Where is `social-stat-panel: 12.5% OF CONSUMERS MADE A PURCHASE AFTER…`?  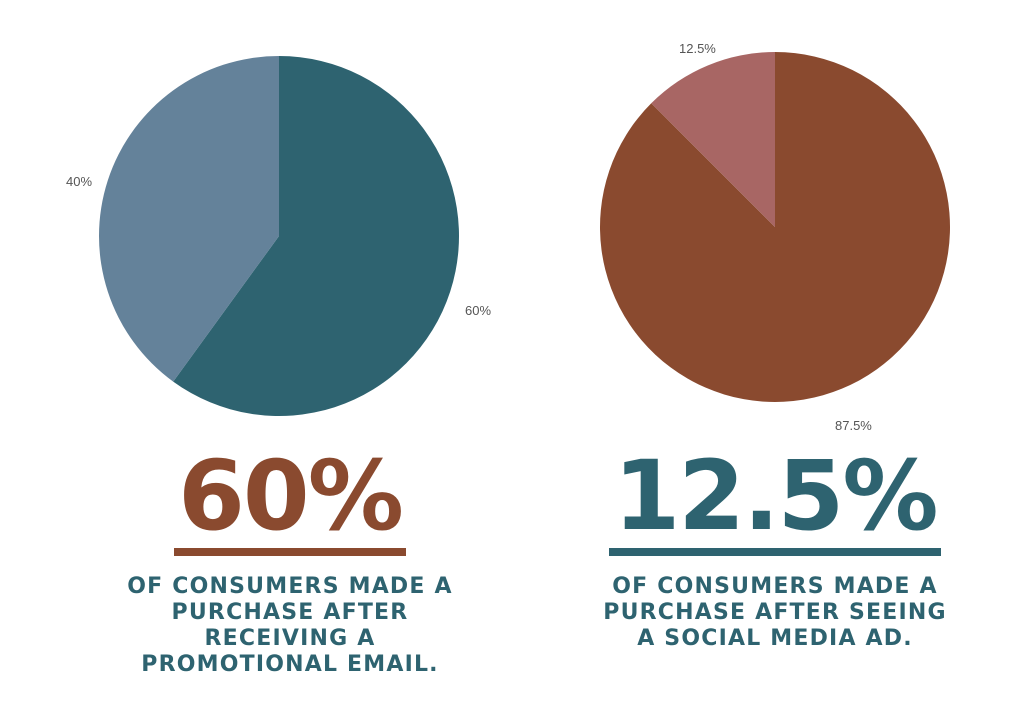 social-stat-panel: 12.5% OF CONSUMERS MADE A PURCHASE AFTER… is located at coordinates (775, 550).